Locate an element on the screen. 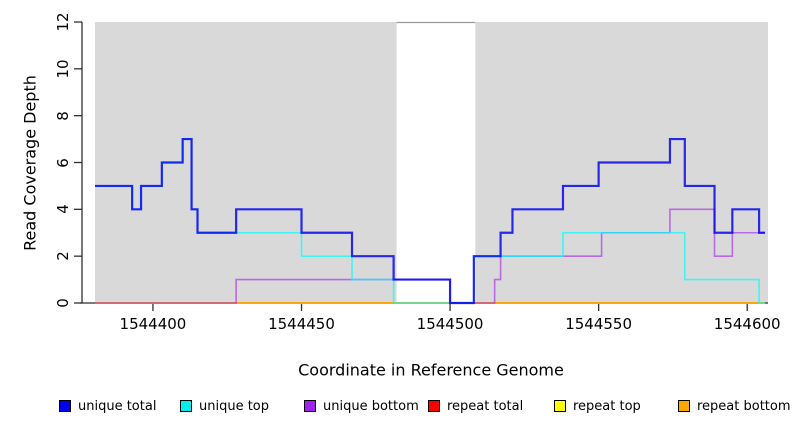 The height and width of the screenshot is (432, 792). unique-top-swatch-icon is located at coordinates (186, 406).